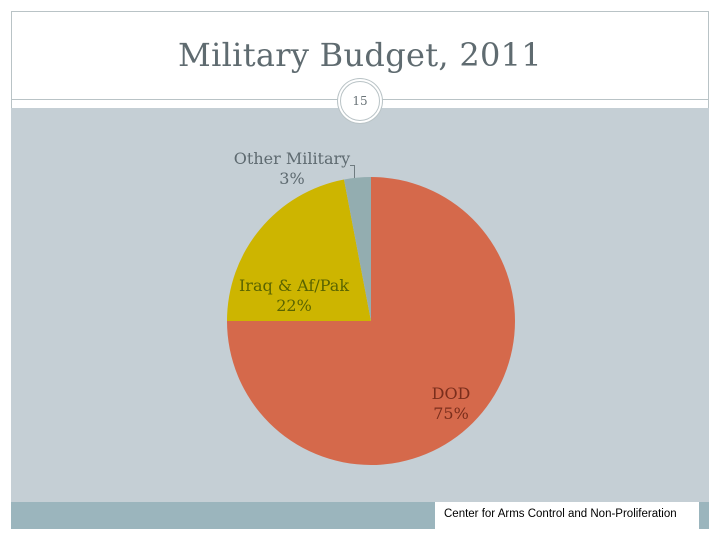 The width and height of the screenshot is (720, 540). Describe the element at coordinates (451, 393) in the screenshot. I see `slice-name-dod: DOD` at that location.